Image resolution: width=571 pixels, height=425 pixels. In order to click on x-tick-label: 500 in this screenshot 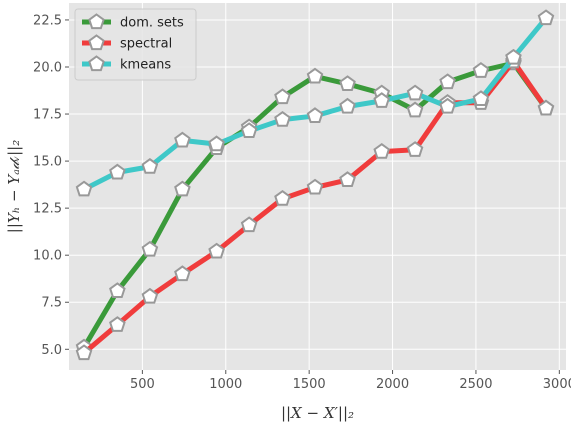, I will do `click(142, 384)`.